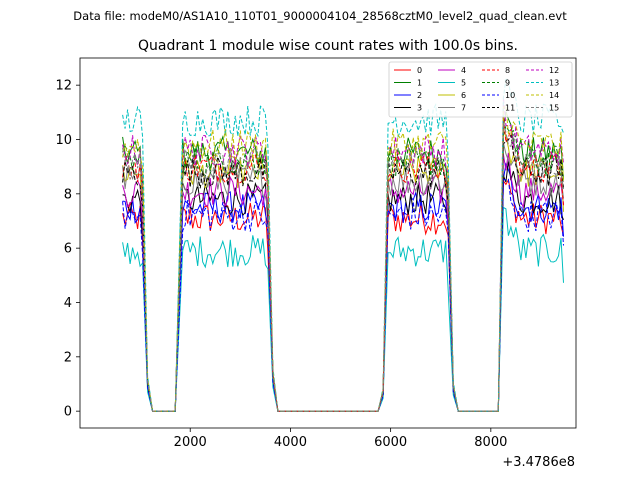  Describe the element at coordinates (463, 108) in the screenshot. I see `legend-label: 7` at that location.